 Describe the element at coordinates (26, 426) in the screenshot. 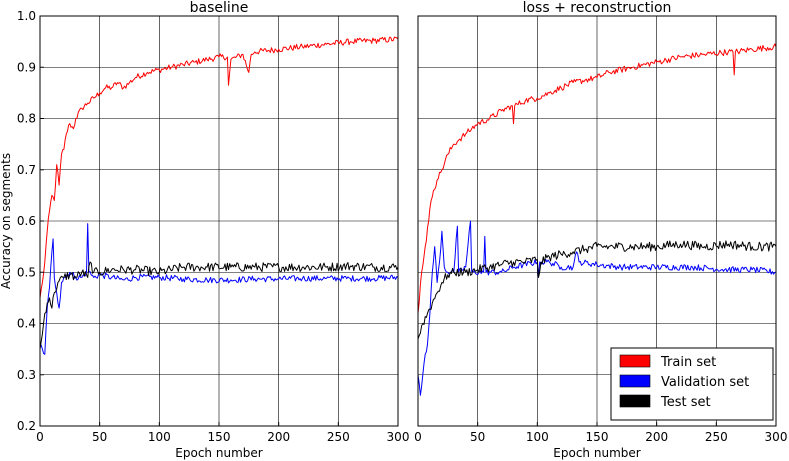

I see `y-tick-label: 0.2` at that location.